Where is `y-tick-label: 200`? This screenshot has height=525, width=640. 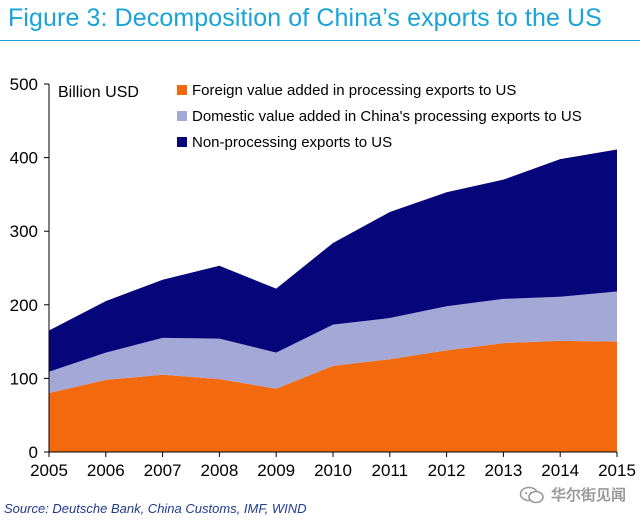
y-tick-label: 200 is located at coordinates (24, 305).